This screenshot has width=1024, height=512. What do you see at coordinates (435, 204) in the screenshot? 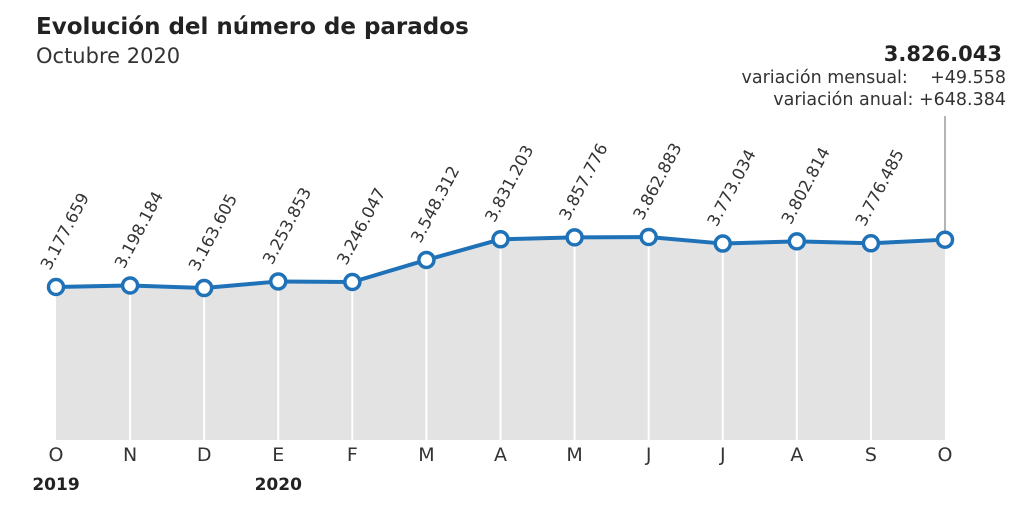
I see `data-label: 3.548.312` at bounding box center [435, 204].